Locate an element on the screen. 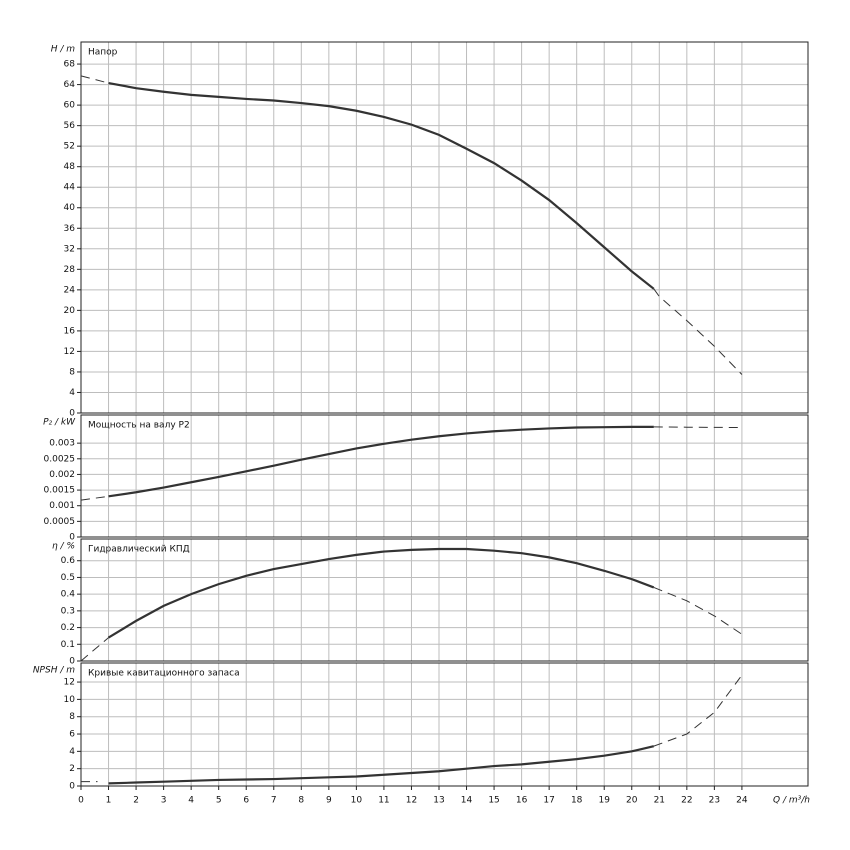  x-tick-label: 15 is located at coordinates (493, 801).